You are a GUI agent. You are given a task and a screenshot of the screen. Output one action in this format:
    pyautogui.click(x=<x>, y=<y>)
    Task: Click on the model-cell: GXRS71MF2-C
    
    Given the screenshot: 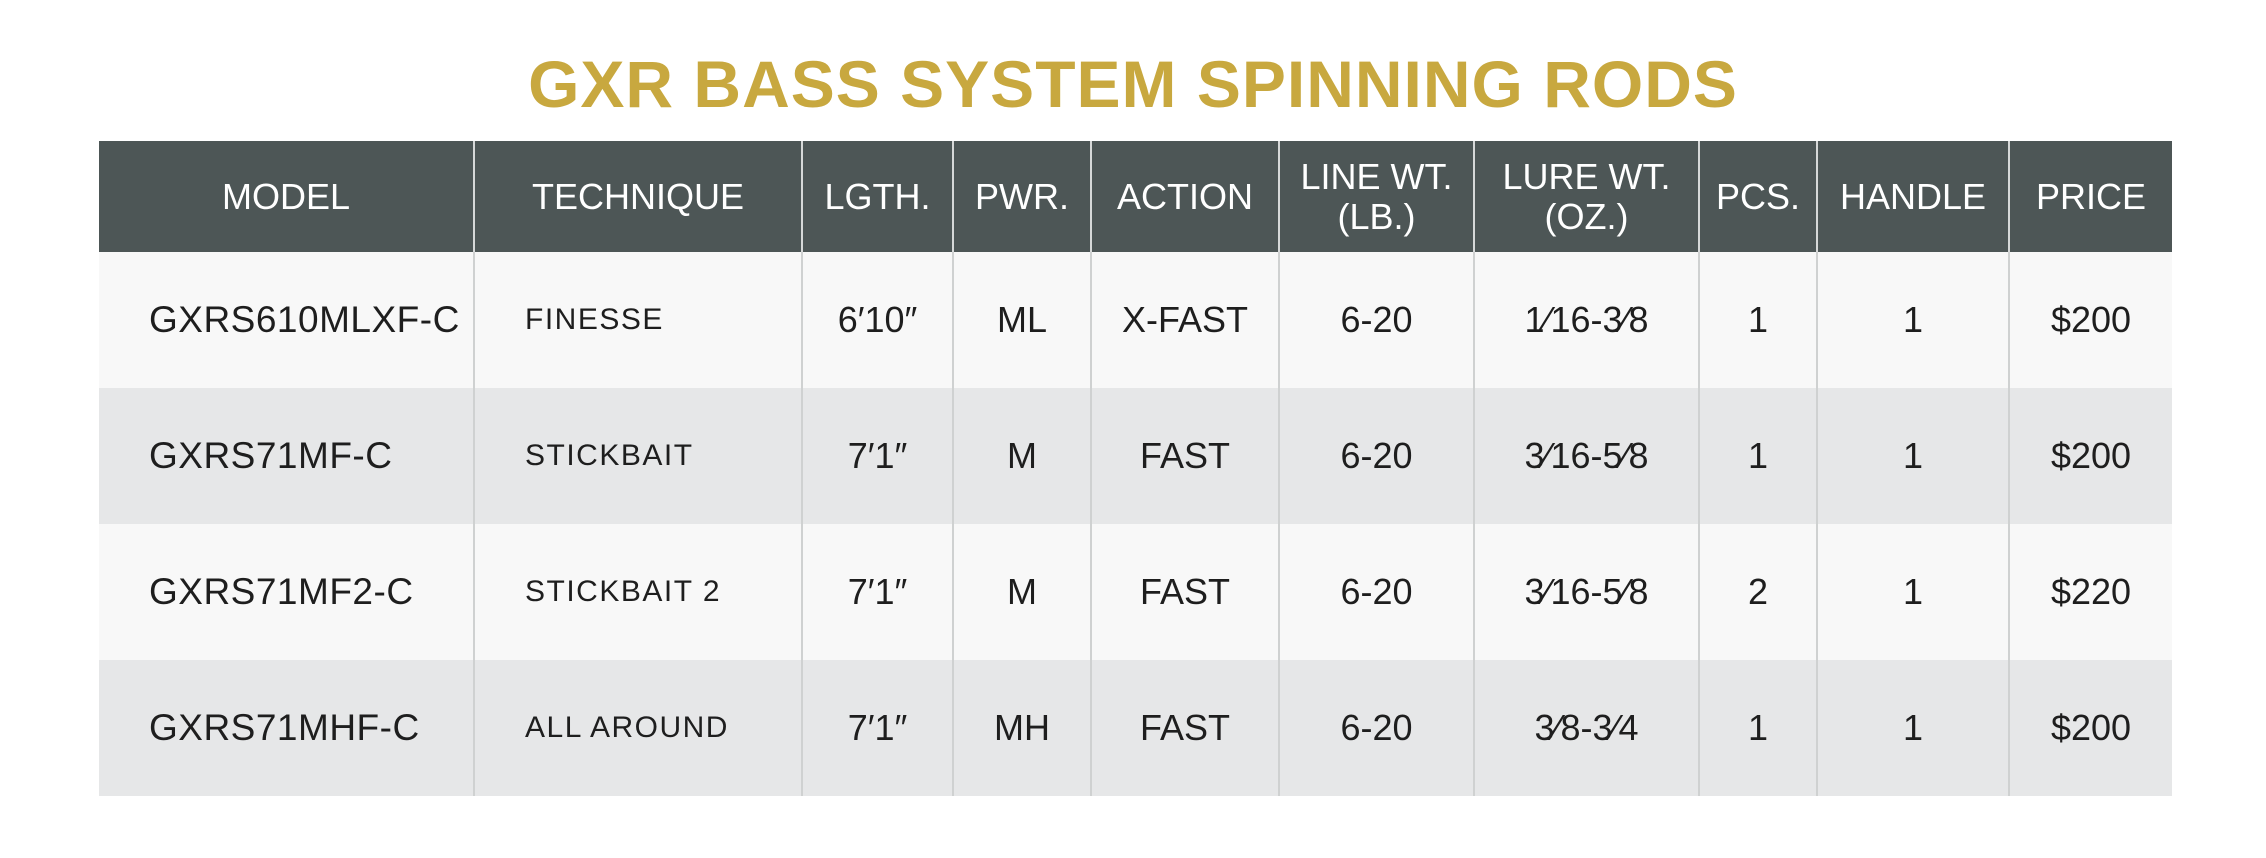 What is the action you would take?
    pyautogui.click(x=286, y=592)
    